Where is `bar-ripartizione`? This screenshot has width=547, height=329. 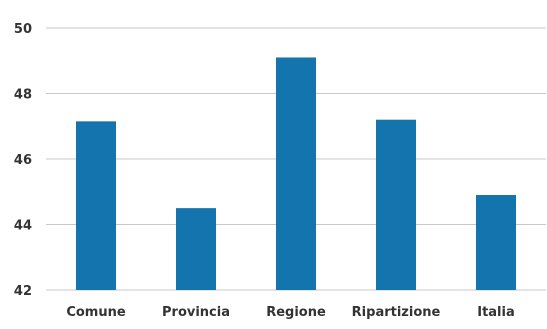 bar-ripartizione is located at coordinates (396, 204).